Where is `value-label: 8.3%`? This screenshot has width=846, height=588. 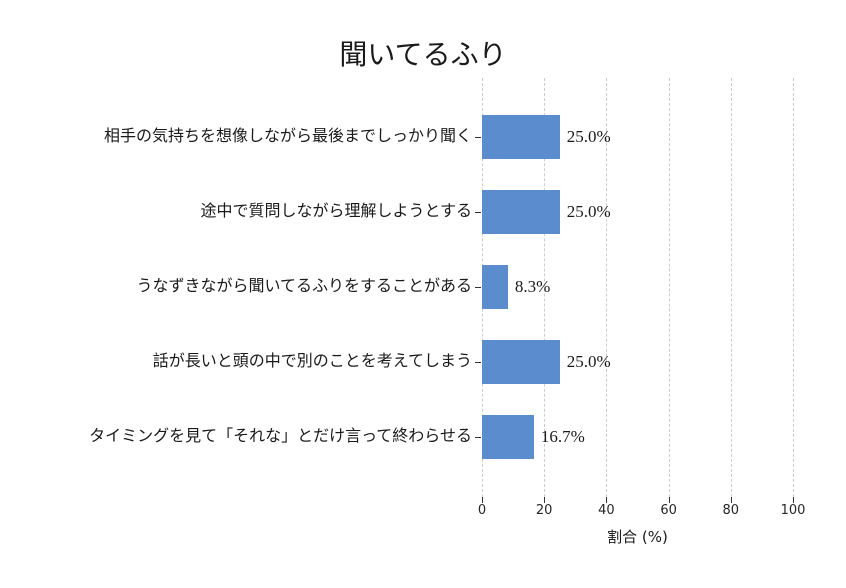 value-label: 8.3% is located at coordinates (532, 286).